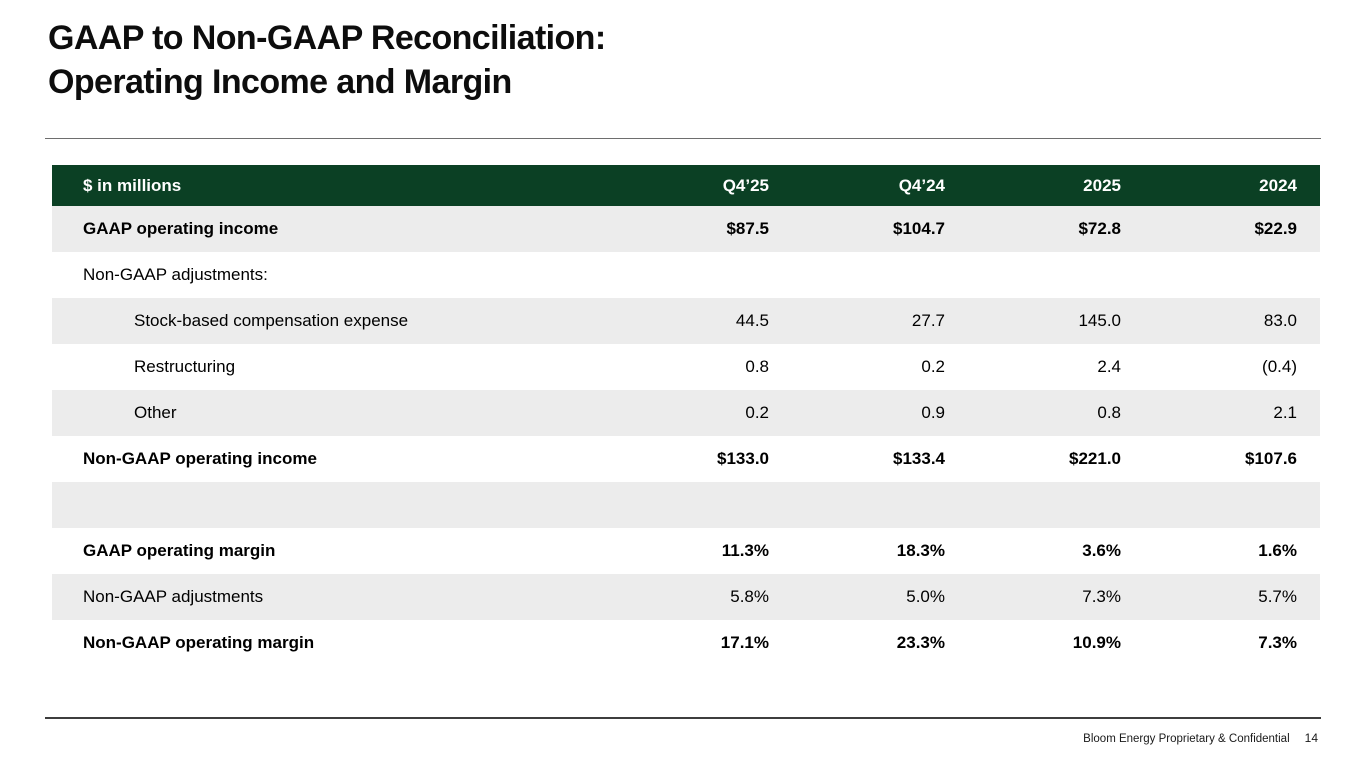  I want to click on row-value: 11.3%, so click(745, 550).